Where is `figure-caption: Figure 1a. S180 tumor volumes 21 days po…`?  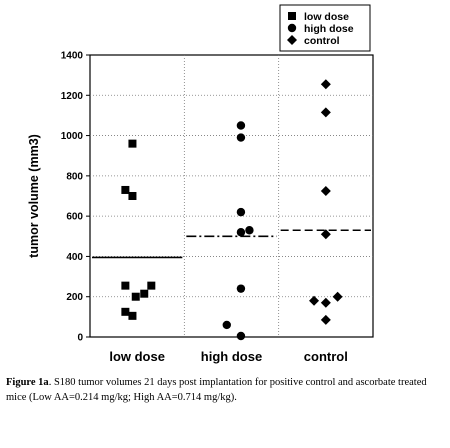 figure-caption: Figure 1a. S180 tumor volumes 21 days po… is located at coordinates (221, 390).